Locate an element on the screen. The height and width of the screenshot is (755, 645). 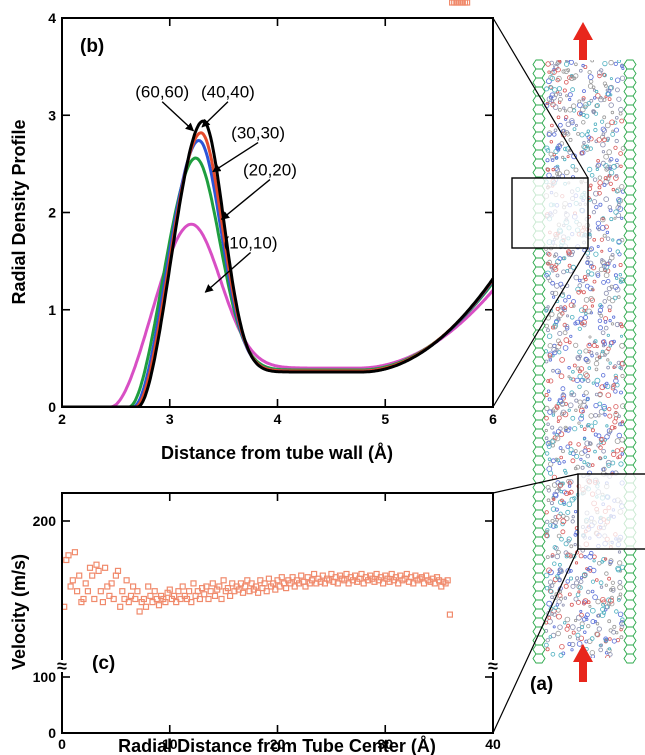
x-tick-label: 2 is located at coordinates (62, 419).